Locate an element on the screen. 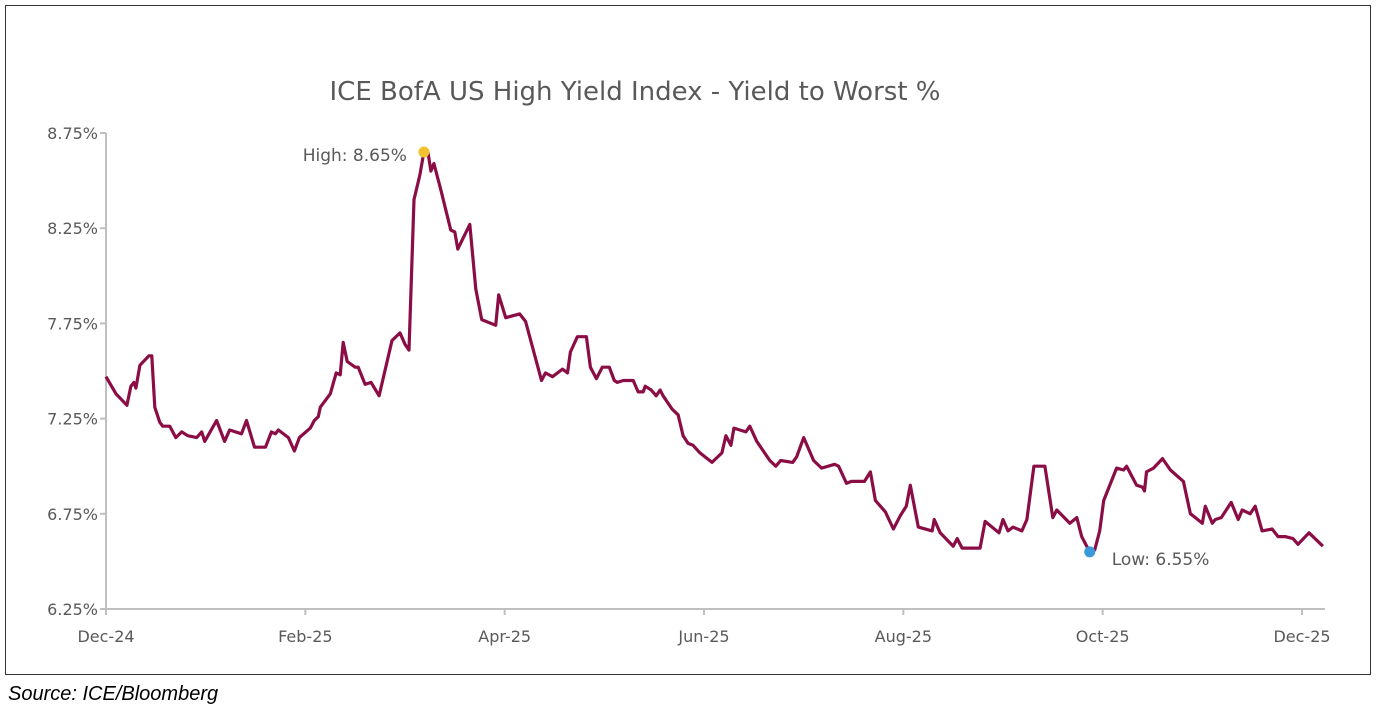 The image size is (1378, 712). y-tick-label: 6.75% is located at coordinates (72, 514).